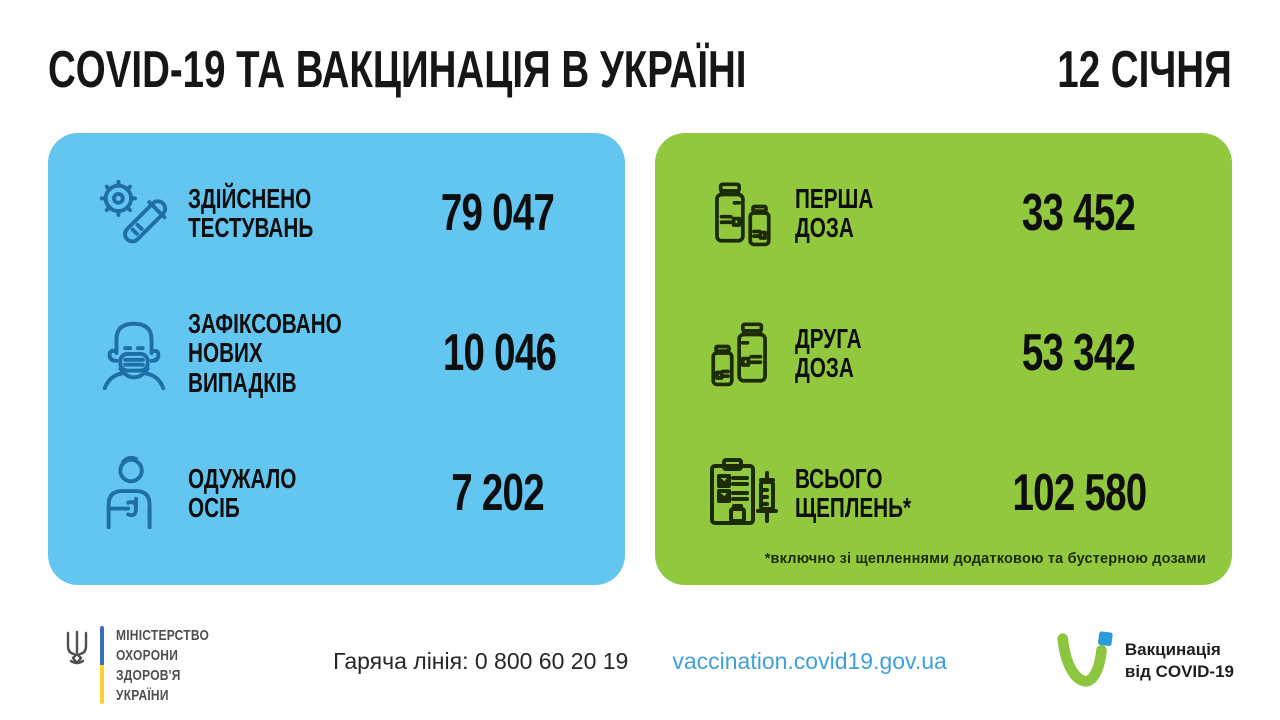 The height and width of the screenshot is (720, 1280). Describe the element at coordinates (1085, 659) in the screenshot. I see `v-check-icon` at that location.